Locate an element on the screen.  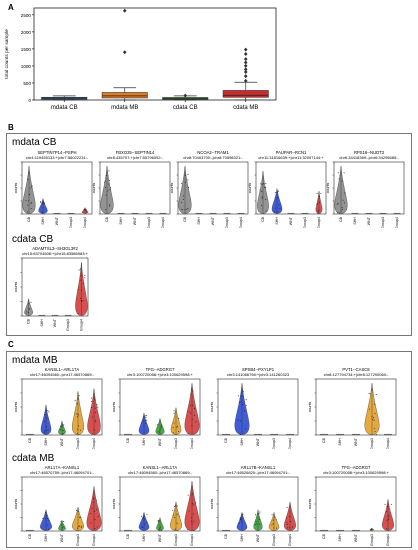
subplot-title-gene: KANSL1--ARL17A is located at coordinates (160, 467).